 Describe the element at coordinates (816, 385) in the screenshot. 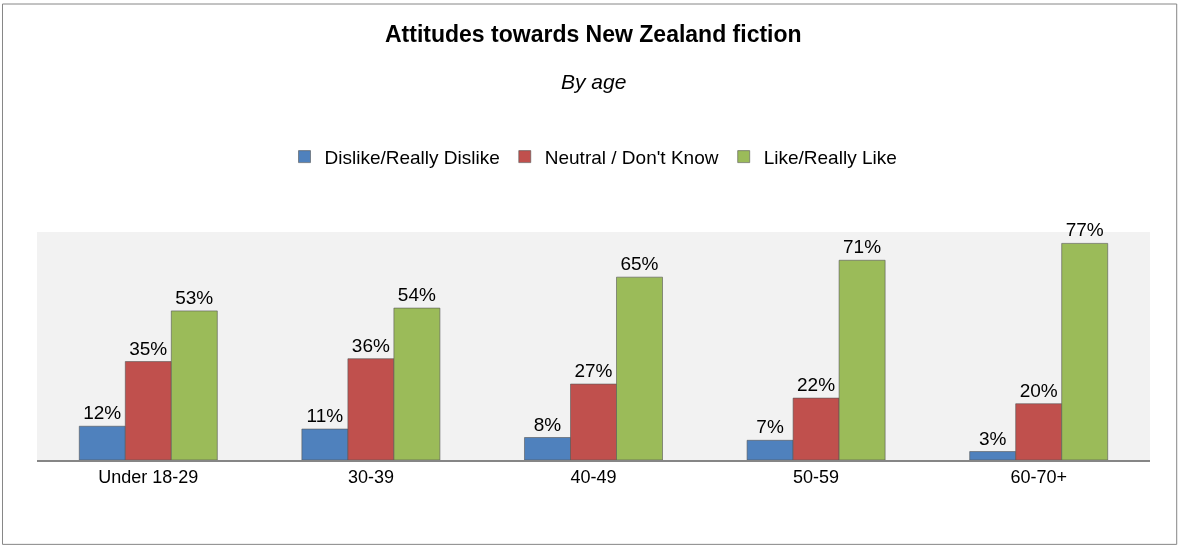

I see `data-label: 22%` at that location.